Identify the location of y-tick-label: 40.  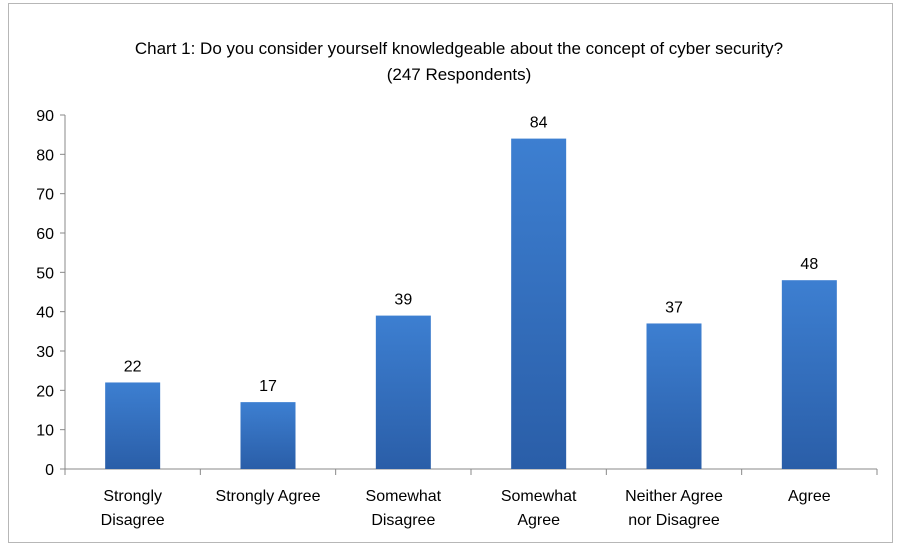
(45, 313).